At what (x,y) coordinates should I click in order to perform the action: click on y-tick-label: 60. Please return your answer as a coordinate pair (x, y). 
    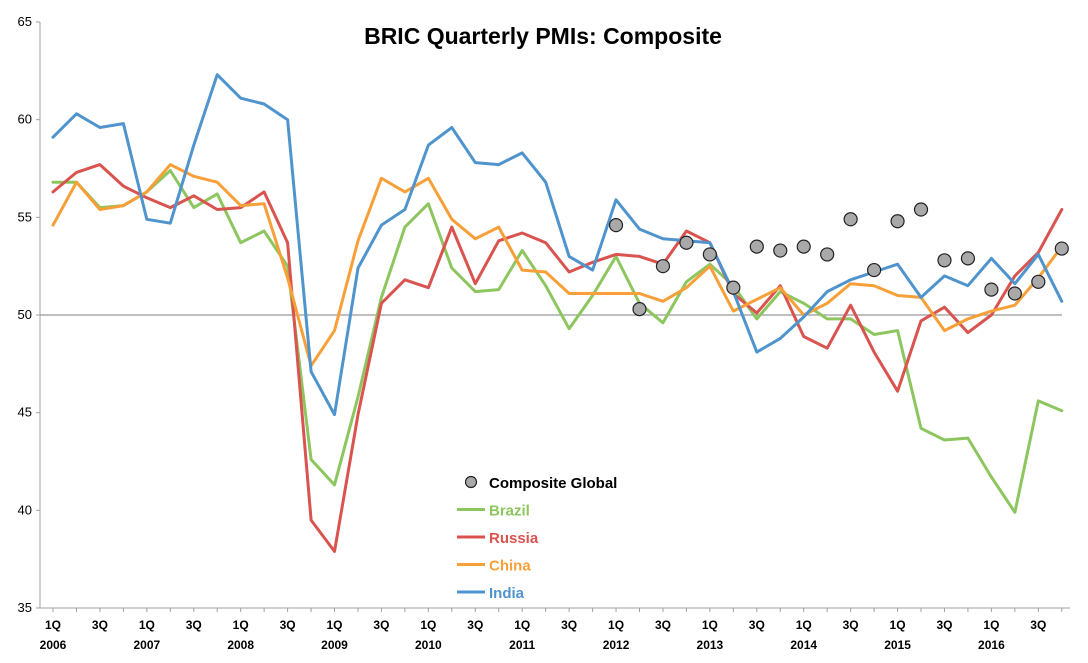
    Looking at the image, I should click on (25, 119).